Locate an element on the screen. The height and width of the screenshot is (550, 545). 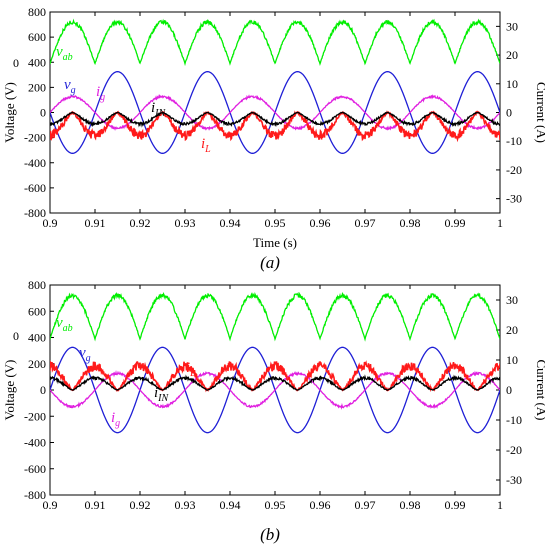
figure-caption: (b) is located at coordinates (270, 534).